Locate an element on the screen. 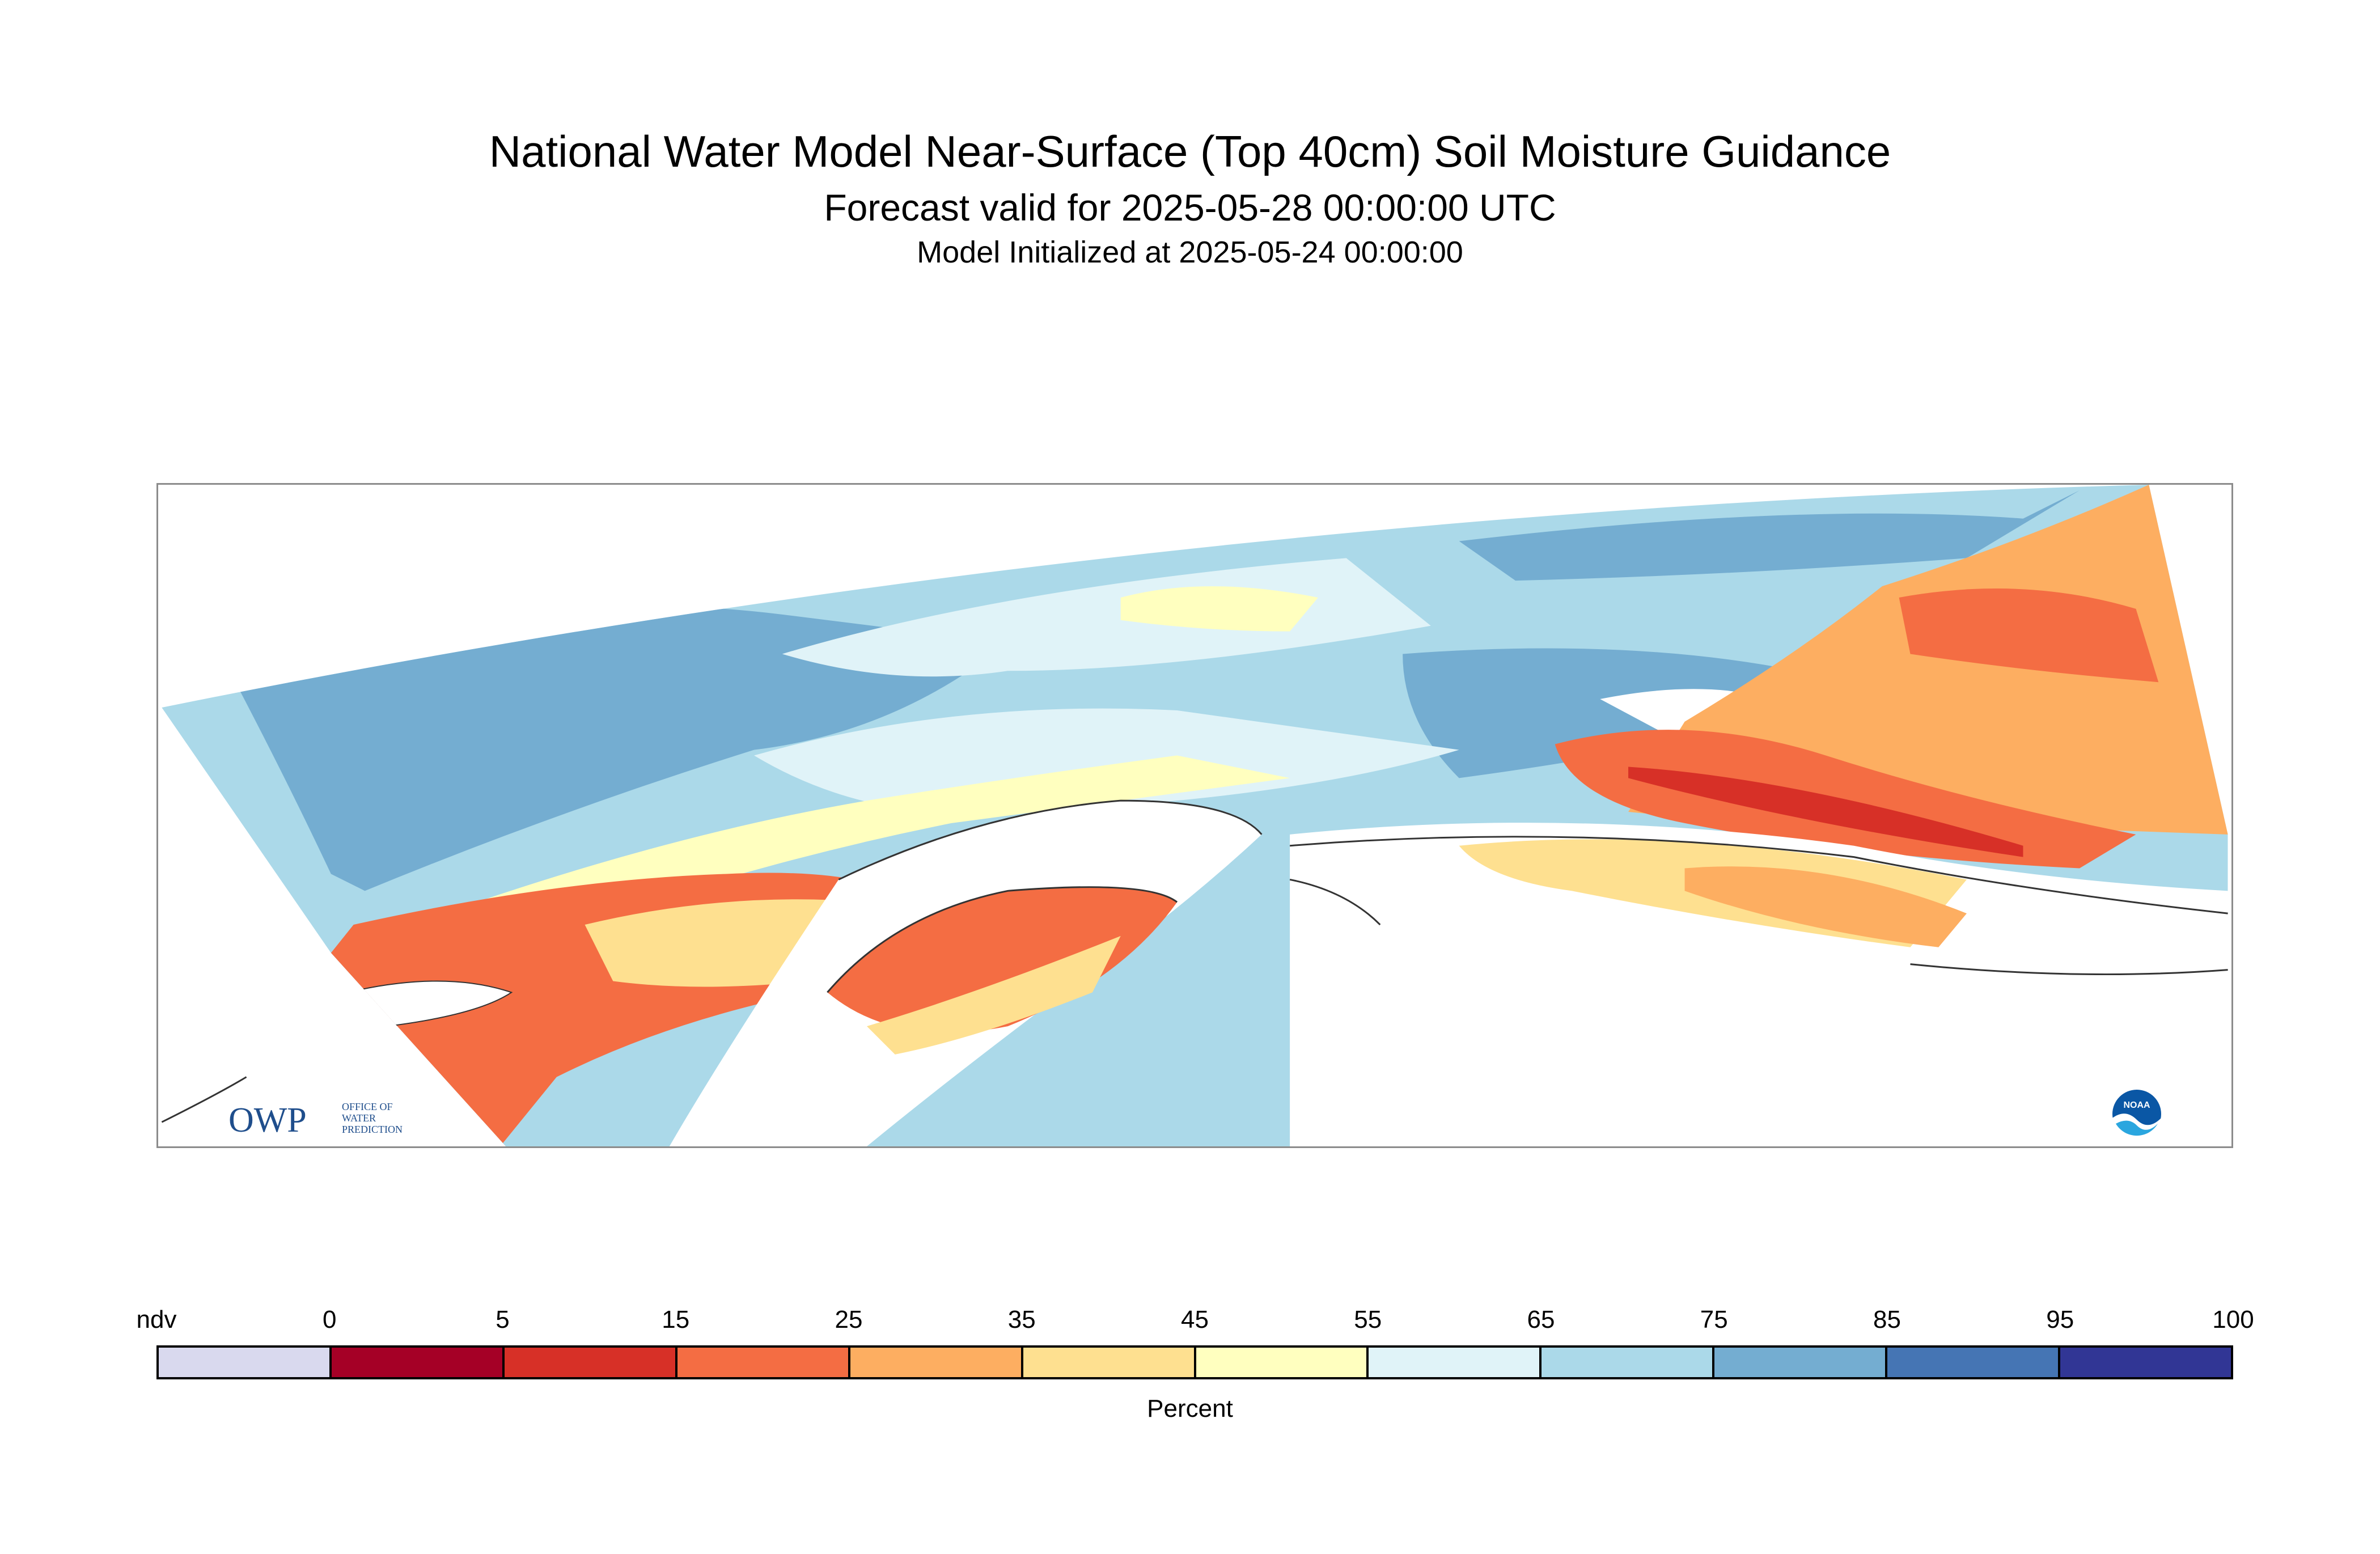  colorbar-tick-label: 85 is located at coordinates (1887, 1319).